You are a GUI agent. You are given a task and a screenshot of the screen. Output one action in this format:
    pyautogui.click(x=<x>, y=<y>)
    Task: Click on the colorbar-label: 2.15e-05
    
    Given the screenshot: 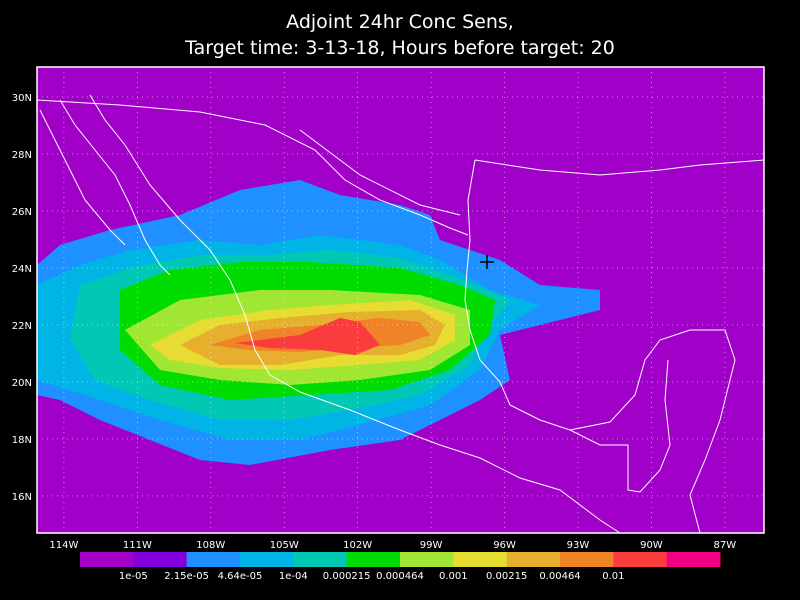 What is the action you would take?
    pyautogui.click(x=186, y=576)
    